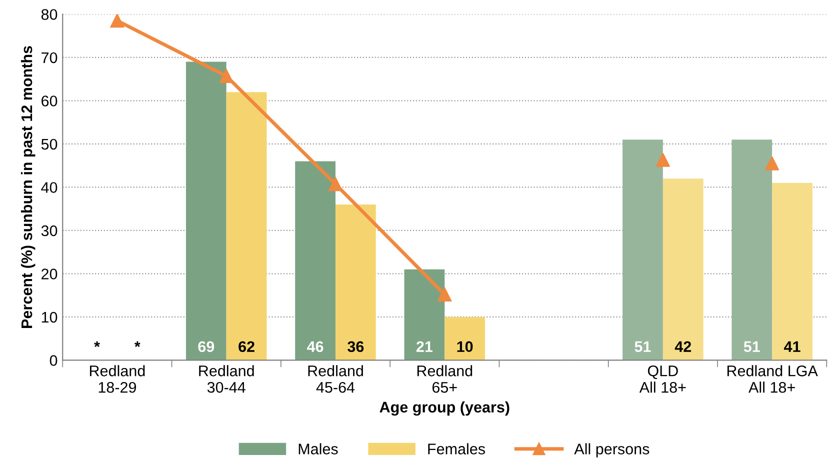 The height and width of the screenshot is (474, 835). What do you see at coordinates (50, 58) in the screenshot?
I see `y-tick-label: 70` at bounding box center [50, 58].